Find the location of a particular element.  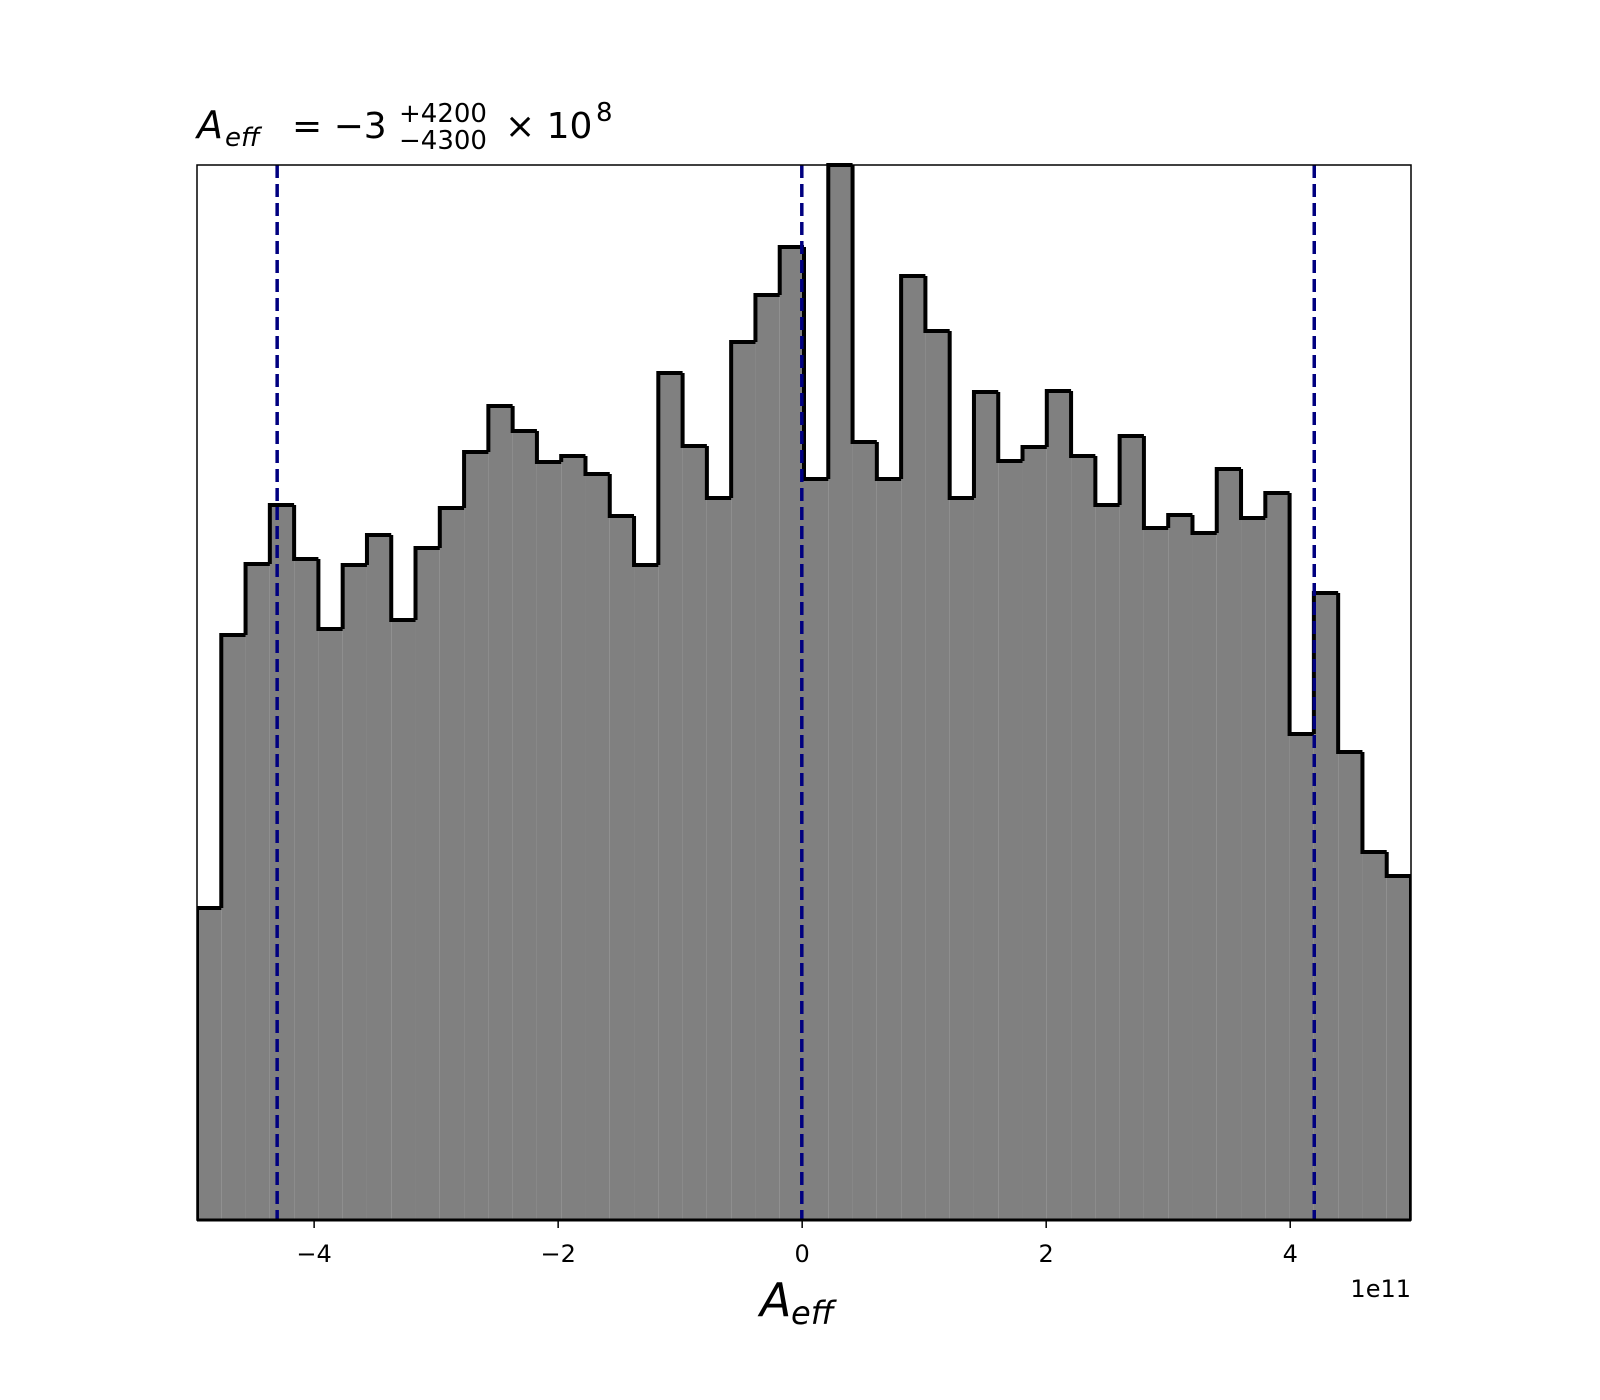

title-upper: +4200 is located at coordinates (443, 114).